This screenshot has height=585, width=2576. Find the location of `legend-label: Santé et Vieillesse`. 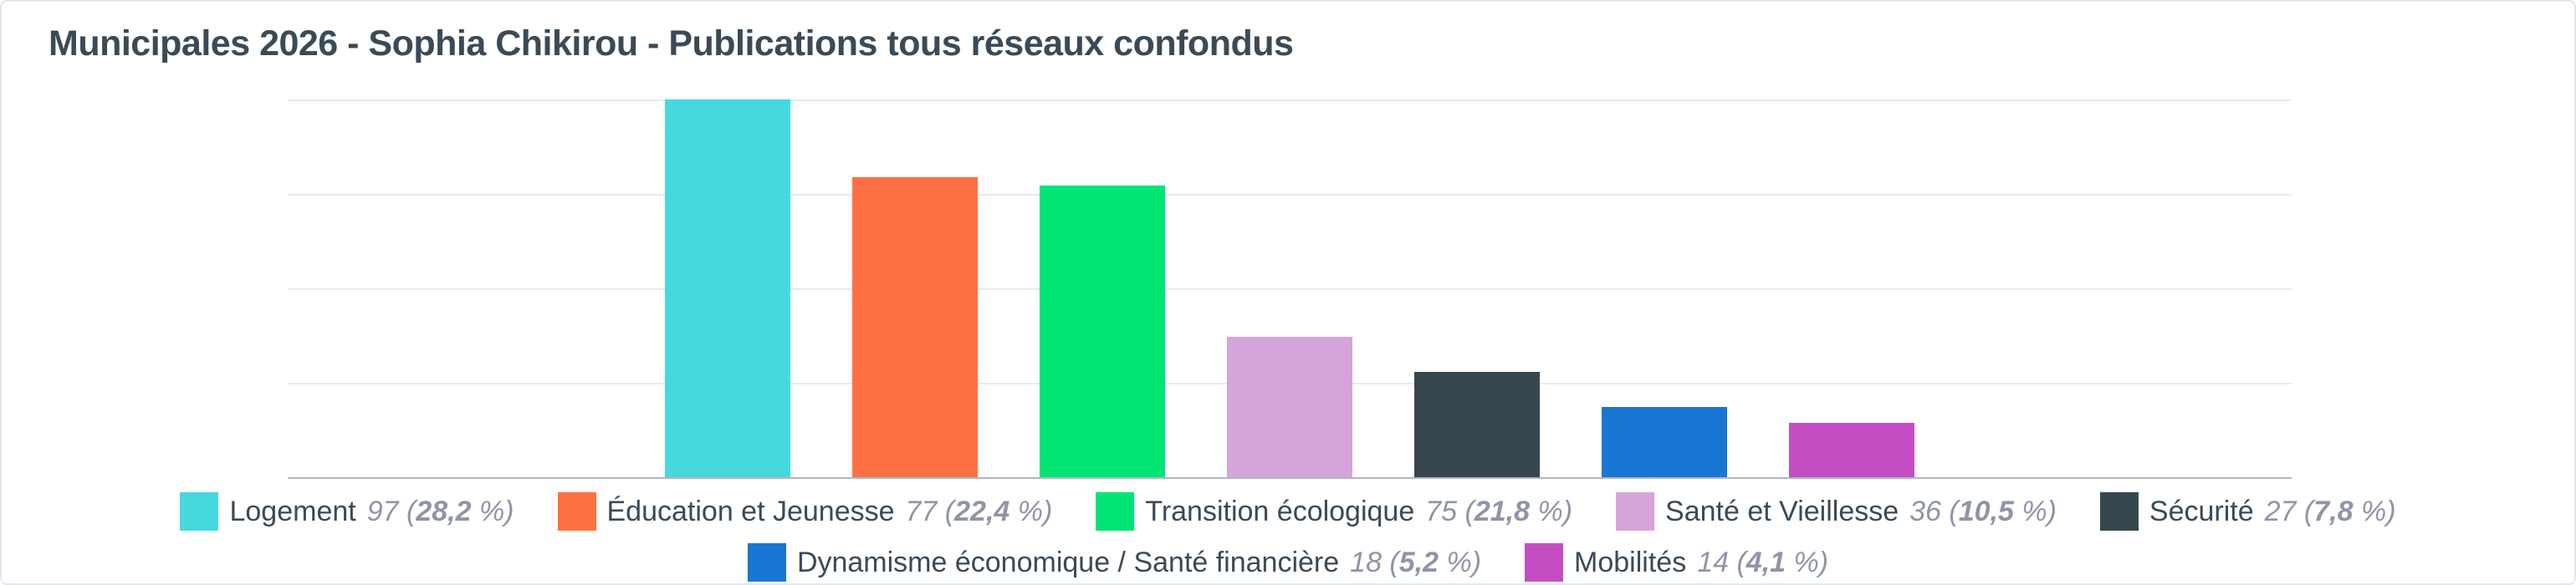

legend-label: Santé et Vieillesse is located at coordinates (1782, 511).